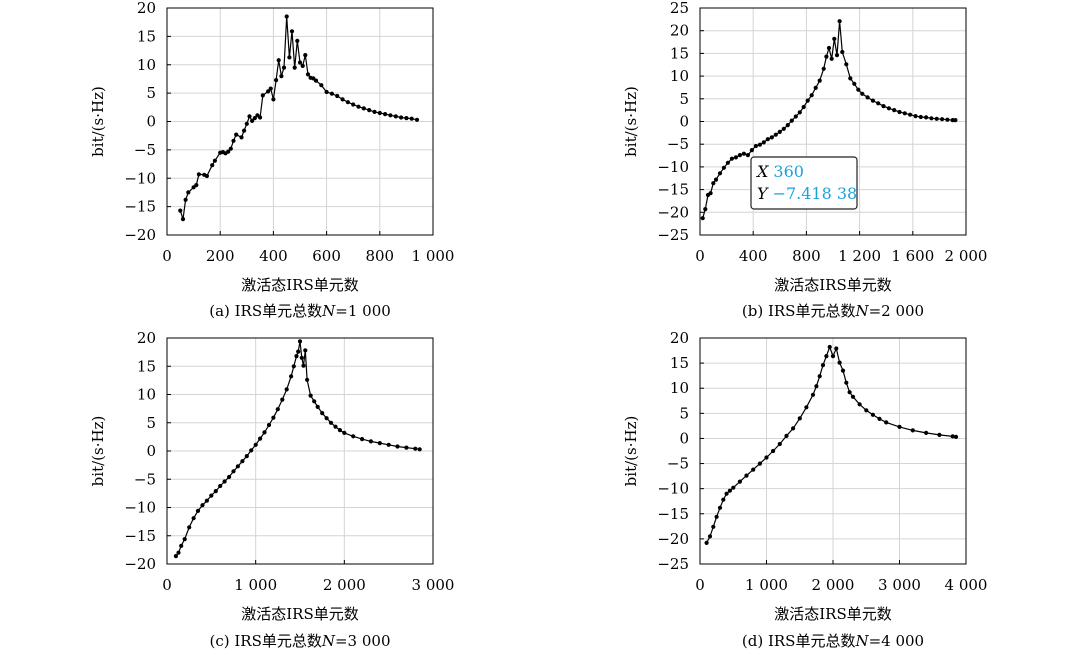 Image resolution: width=1080 pixels, height=655 pixels. I want to click on caption-part: =2 000, so click(897, 311).